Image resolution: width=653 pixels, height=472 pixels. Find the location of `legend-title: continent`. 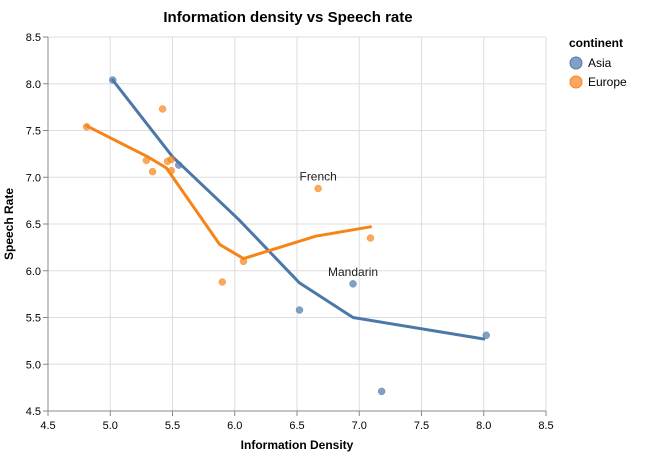

legend-title: continent is located at coordinates (596, 43).